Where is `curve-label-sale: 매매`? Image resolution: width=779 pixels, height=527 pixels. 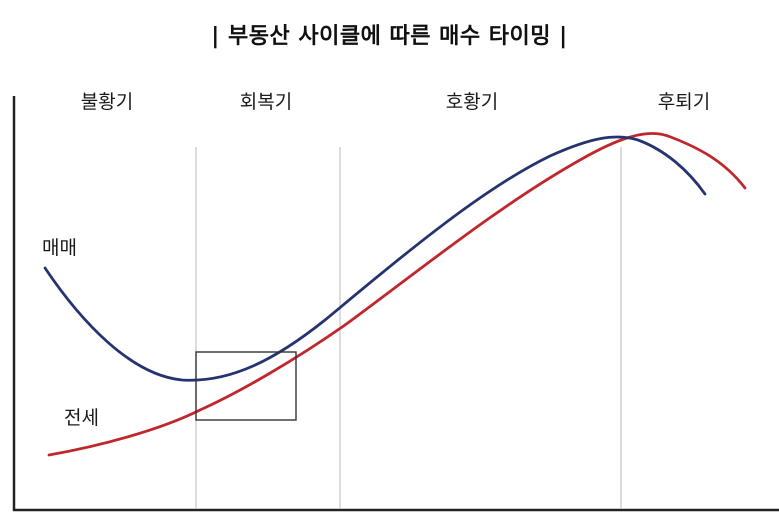 curve-label-sale: 매매 is located at coordinates (59, 248).